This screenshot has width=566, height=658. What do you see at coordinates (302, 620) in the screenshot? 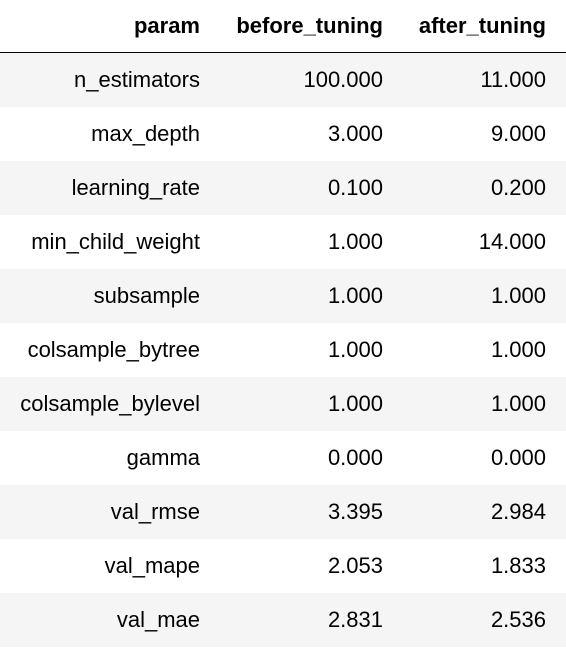
I see `before-tuning-cell: 2.831` at bounding box center [302, 620].